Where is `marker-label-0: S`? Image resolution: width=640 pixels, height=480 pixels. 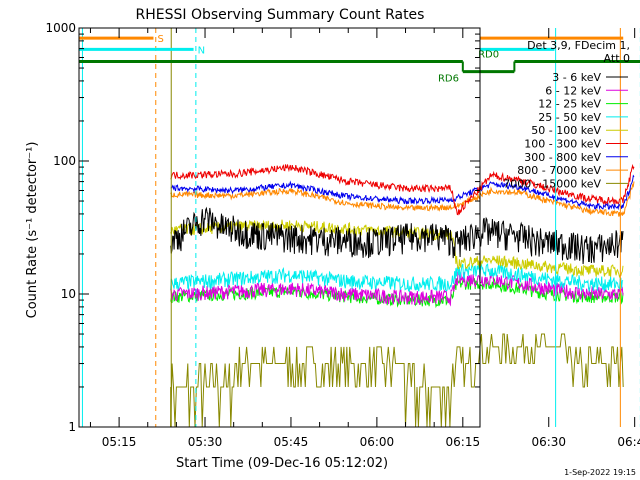
marker-label-0: S is located at coordinates (160, 39).